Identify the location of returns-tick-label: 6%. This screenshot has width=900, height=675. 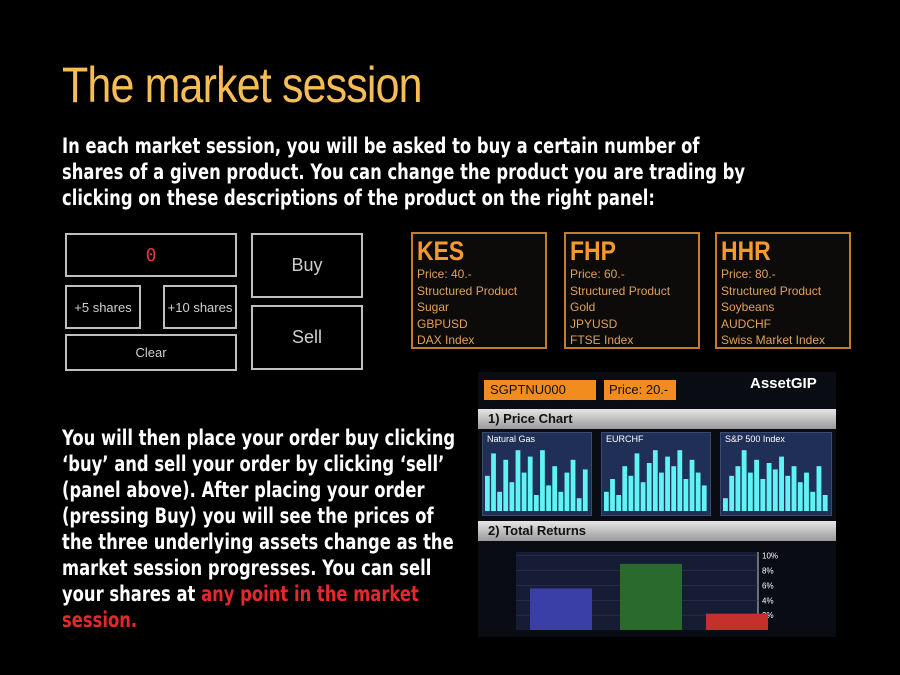
(768, 585).